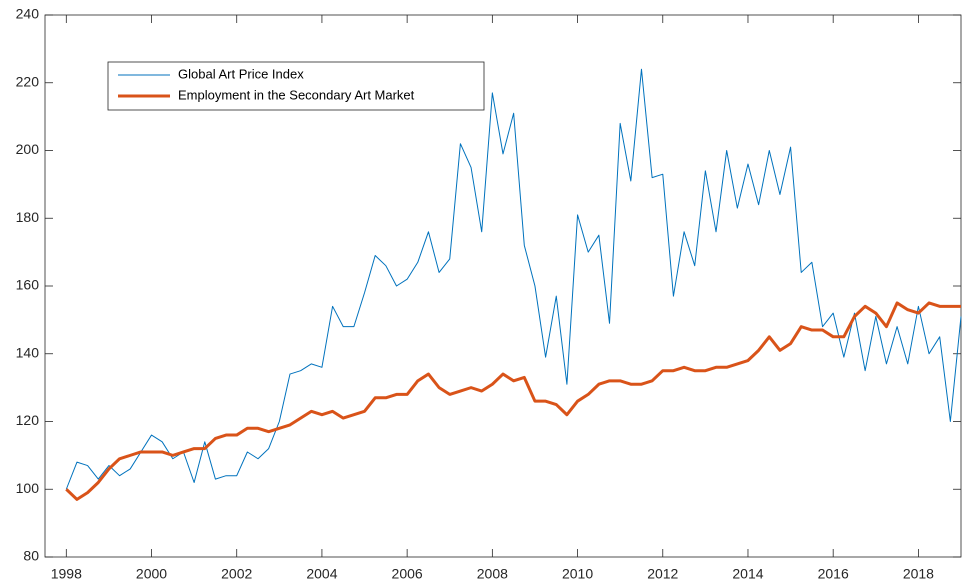 The image size is (971, 585). Describe the element at coordinates (407, 574) in the screenshot. I see `x-tick-label: 2006` at that location.